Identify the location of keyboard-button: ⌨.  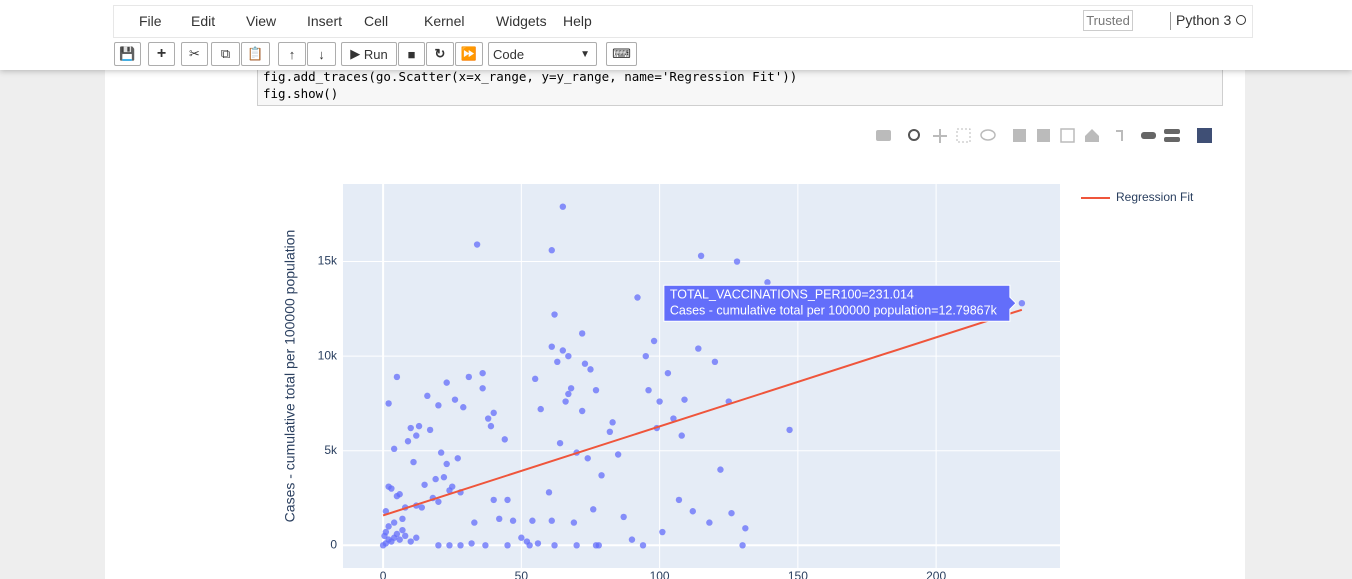
(621, 54).